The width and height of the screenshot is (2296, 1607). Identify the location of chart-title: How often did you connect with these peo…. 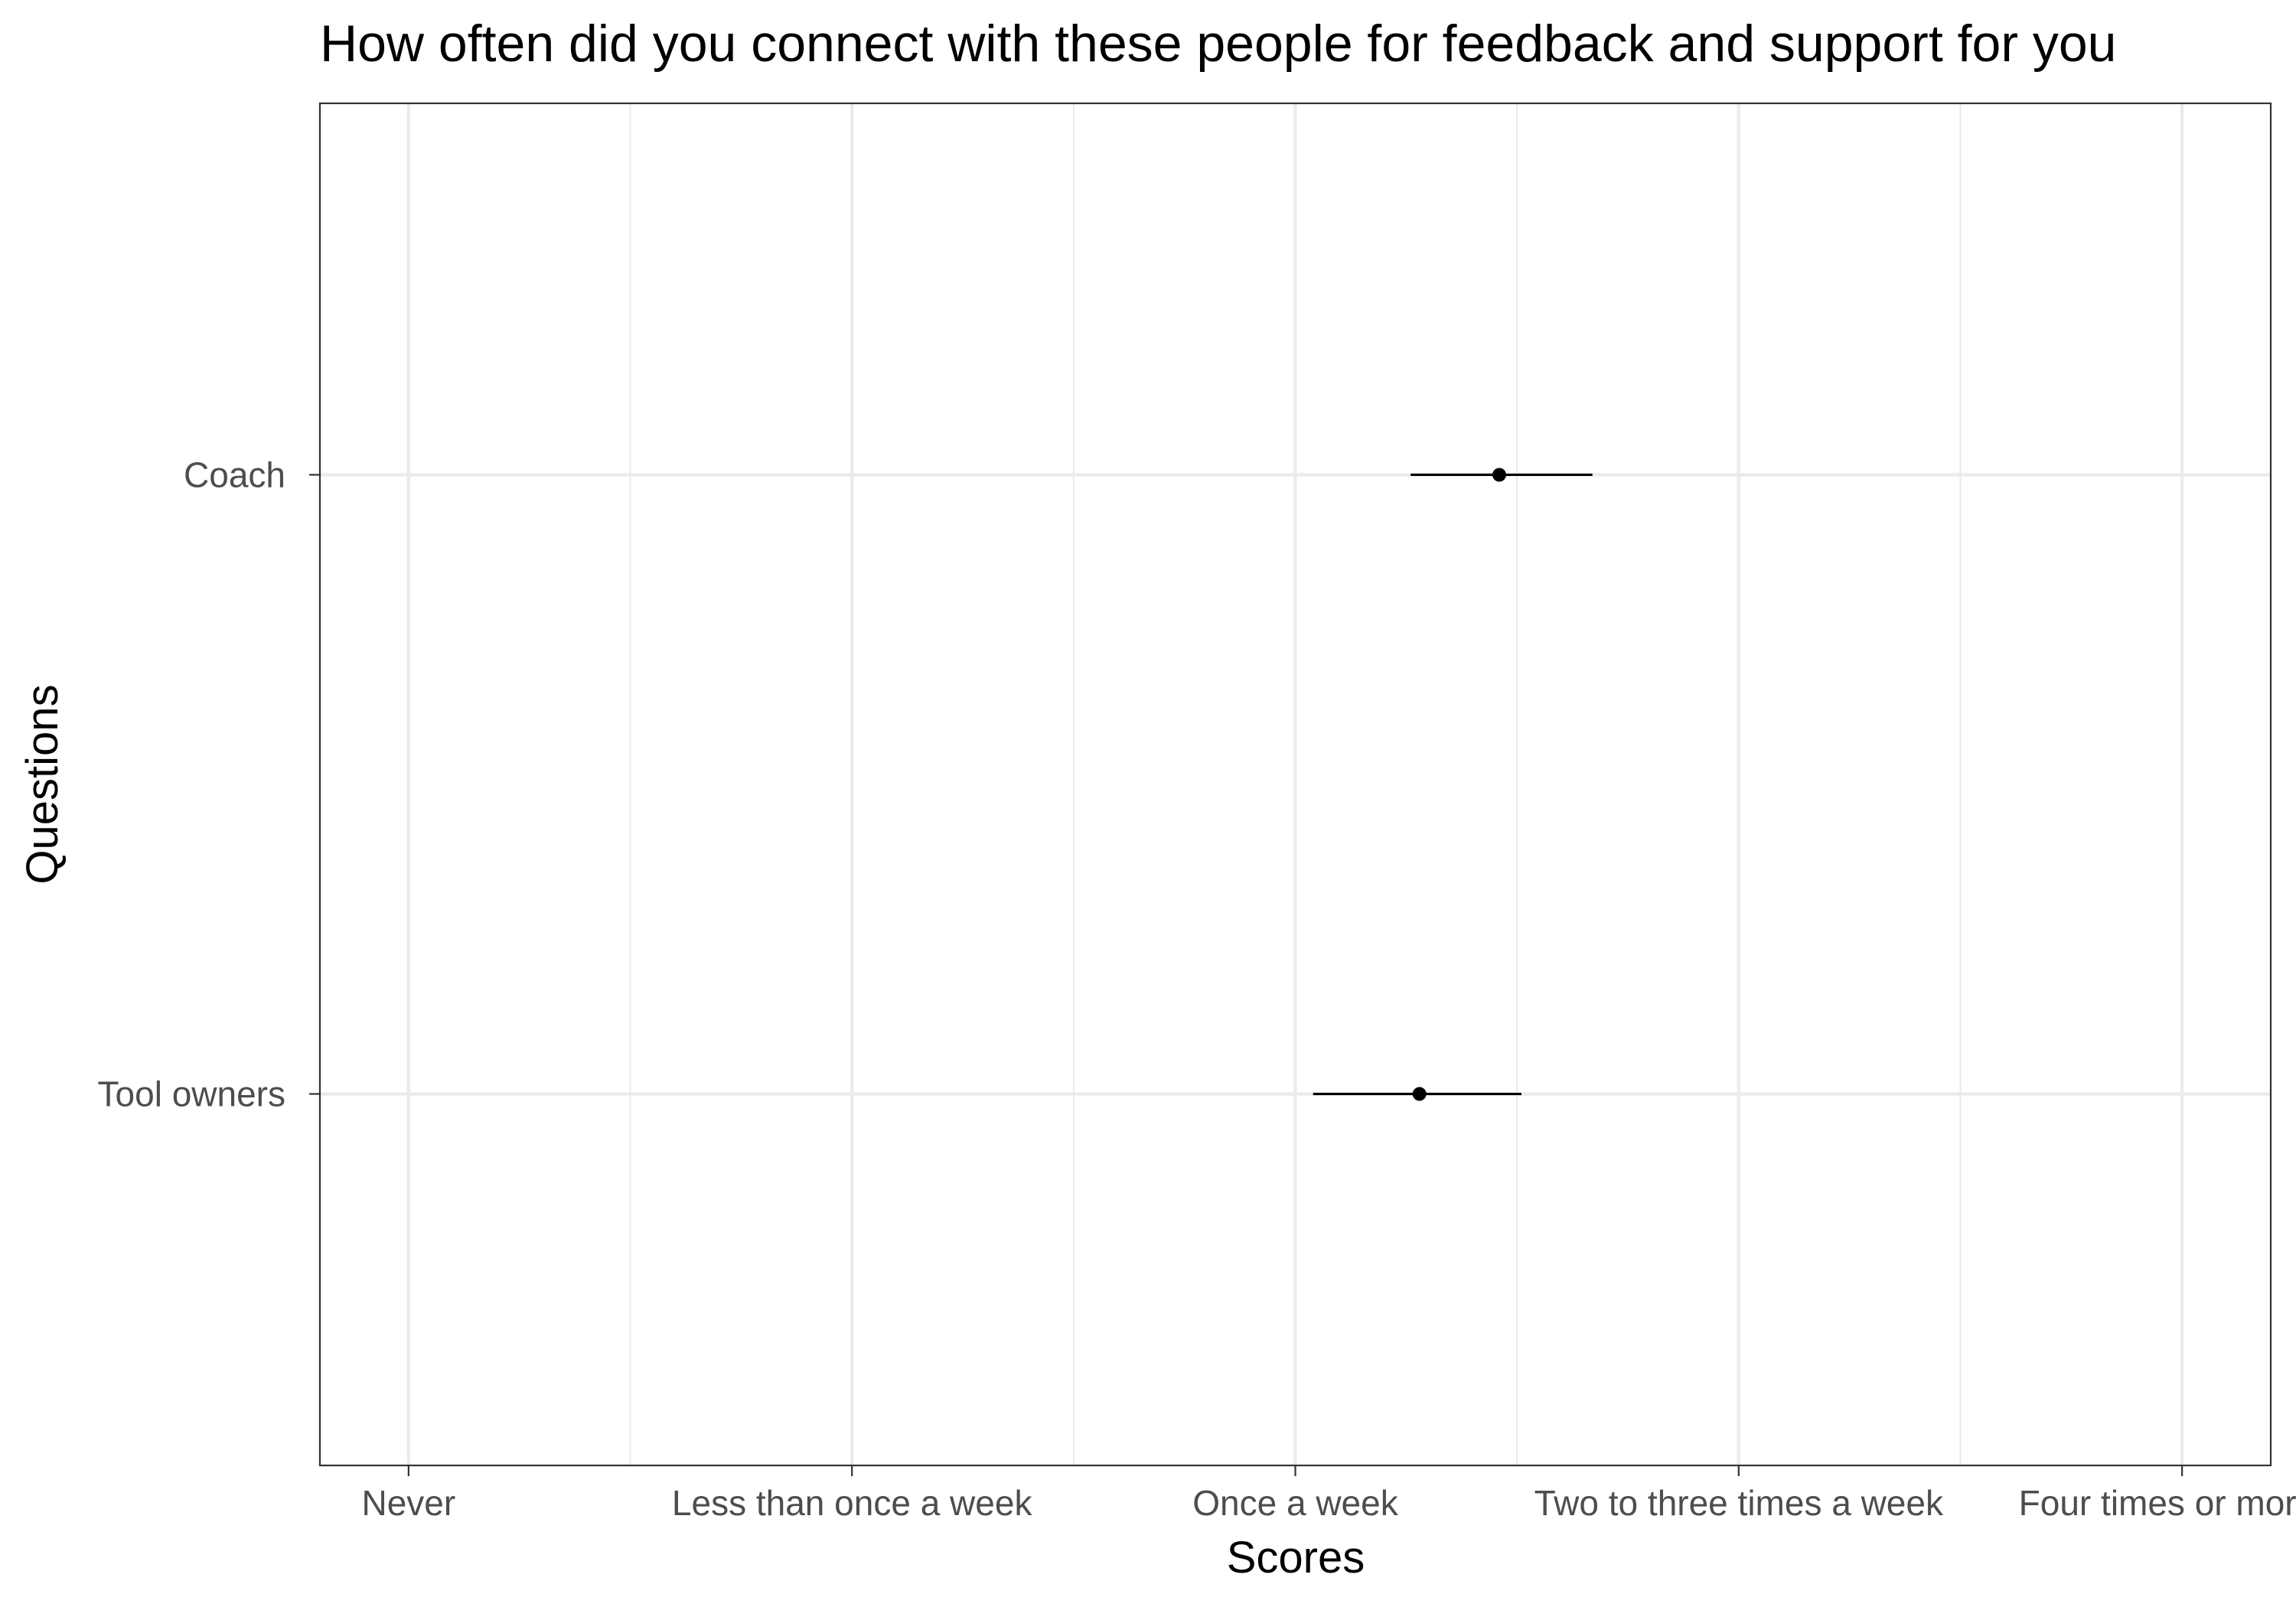
(1218, 44).